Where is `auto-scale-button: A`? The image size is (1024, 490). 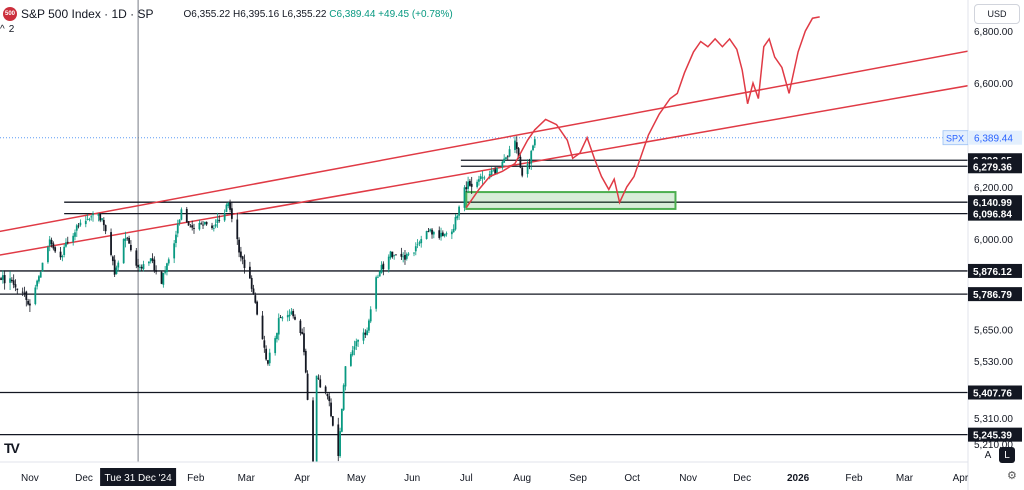 auto-scale-button: A is located at coordinates (988, 455).